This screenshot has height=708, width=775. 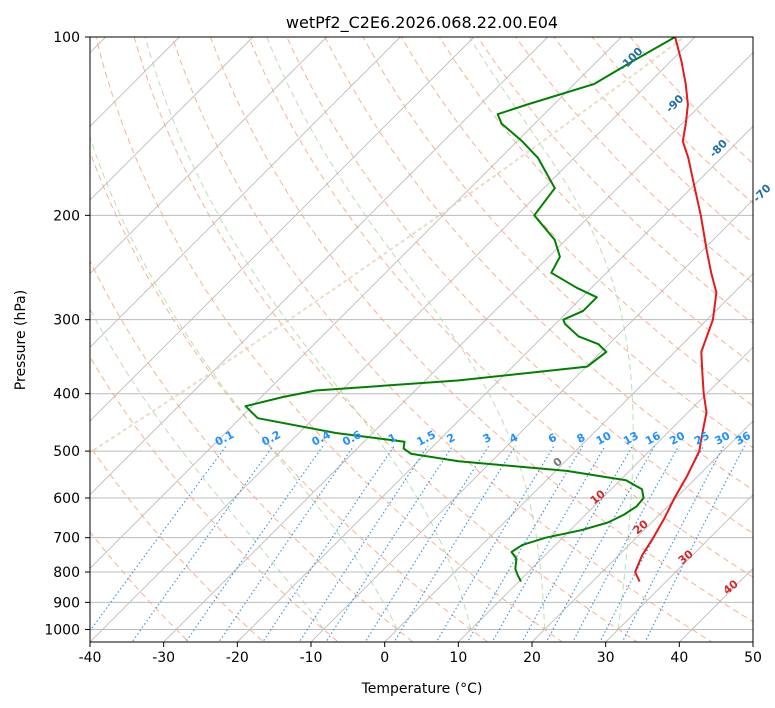 I want to click on isohume-label: 8, so click(x=581, y=438).